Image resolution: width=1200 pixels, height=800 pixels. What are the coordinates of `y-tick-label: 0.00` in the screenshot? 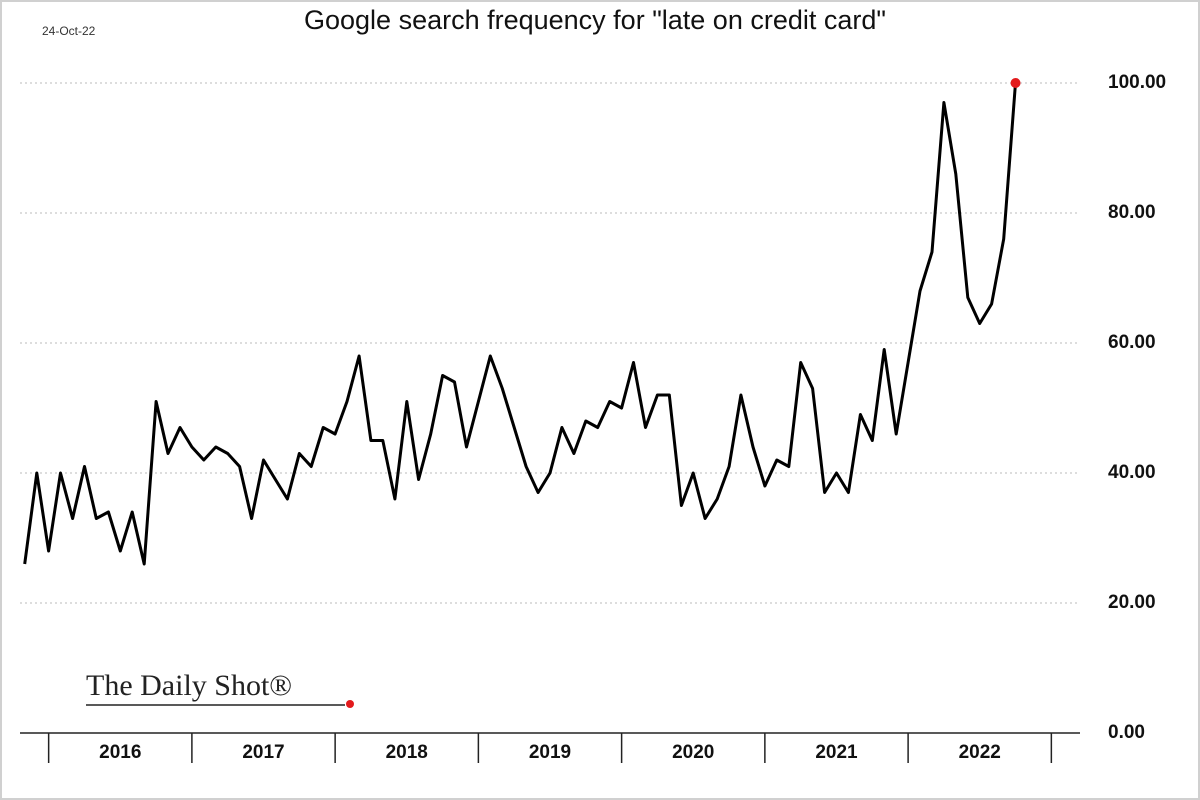 It's located at (1126, 732).